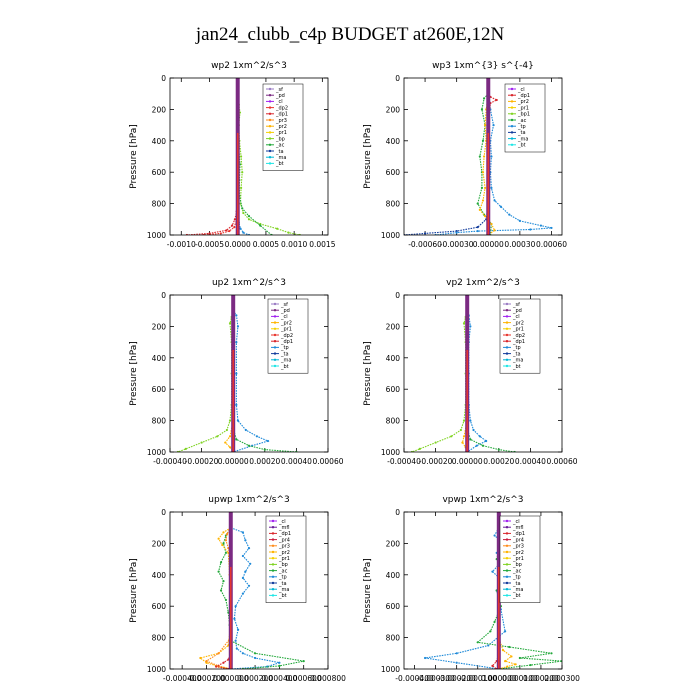 The image size is (700, 700). What do you see at coordinates (517, 590) in the screenshot?
I see `panel-6-legend-entry: _ma` at bounding box center [517, 590].